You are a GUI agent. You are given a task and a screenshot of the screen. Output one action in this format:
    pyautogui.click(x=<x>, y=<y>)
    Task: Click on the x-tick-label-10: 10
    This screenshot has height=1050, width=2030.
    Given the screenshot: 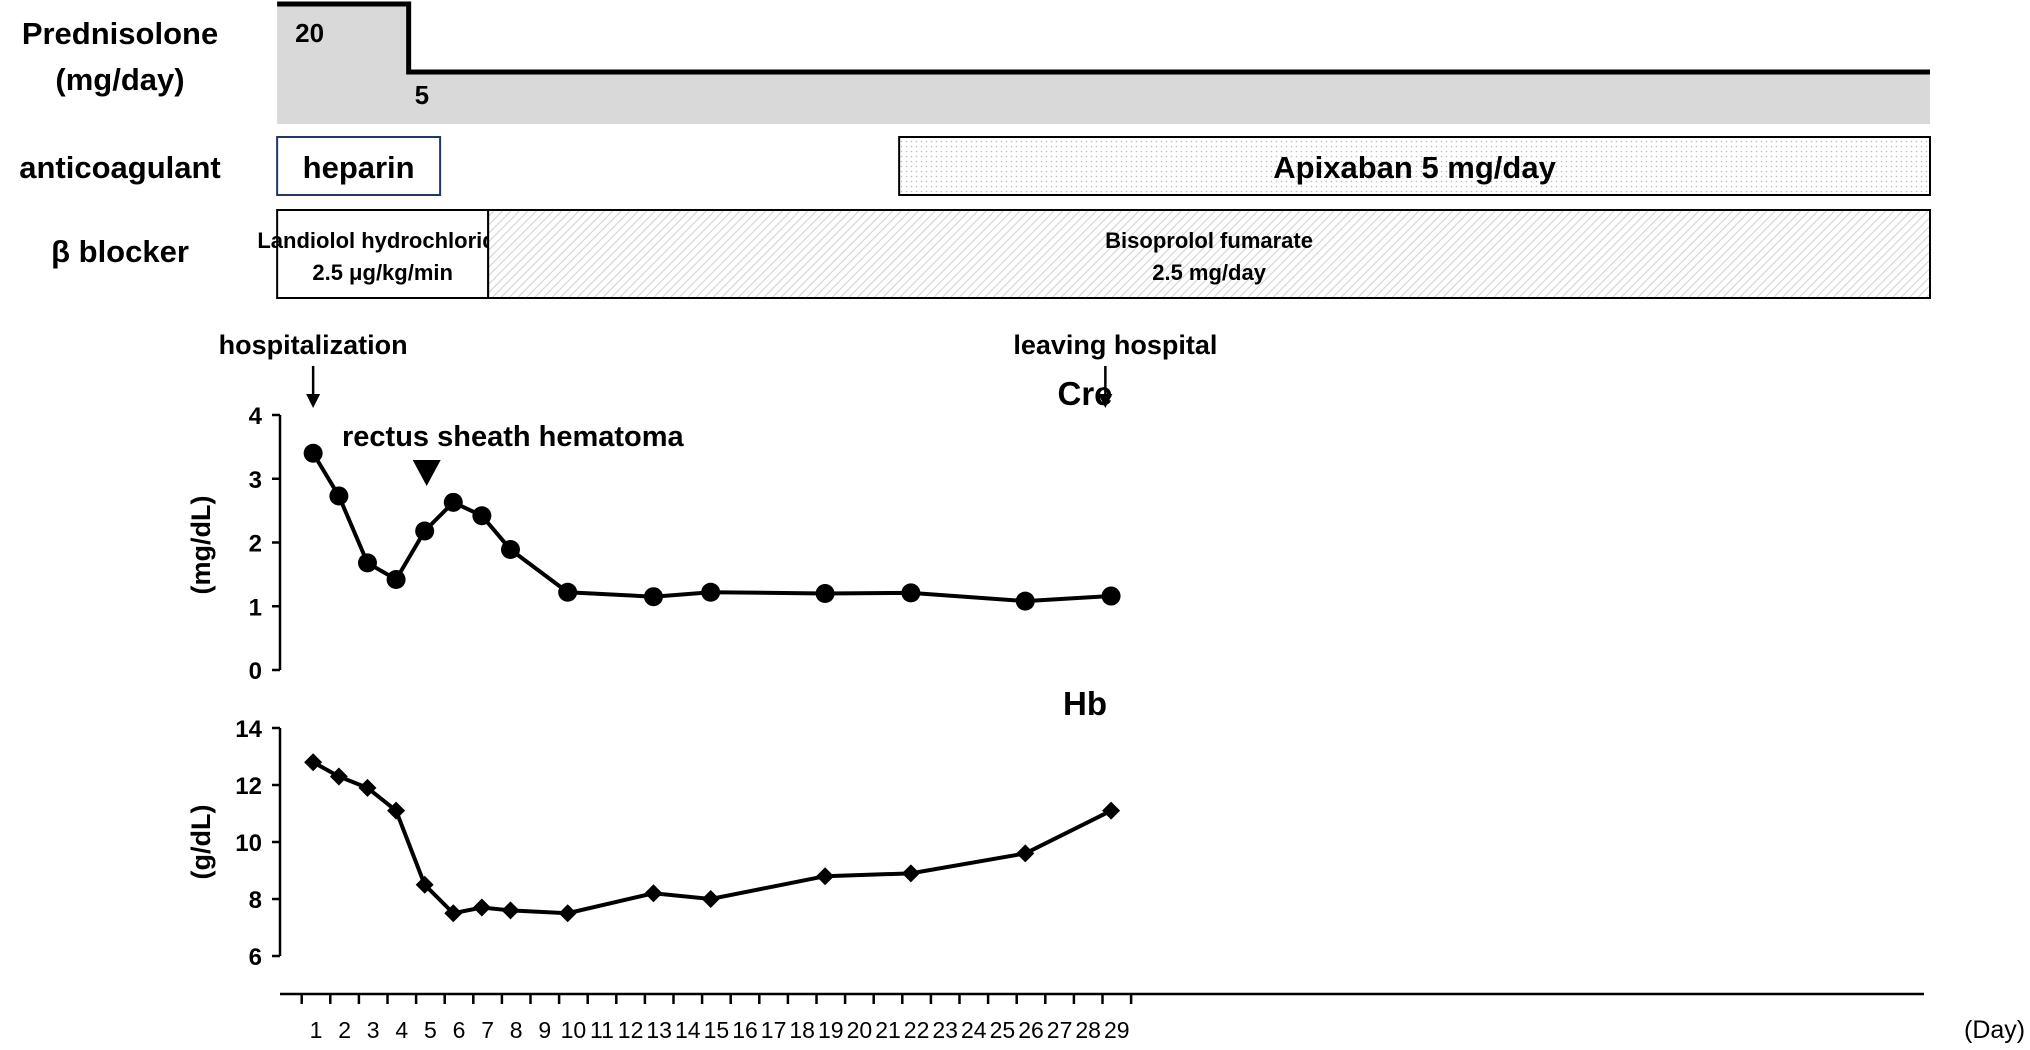 What is the action you would take?
    pyautogui.click(x=574, y=1030)
    